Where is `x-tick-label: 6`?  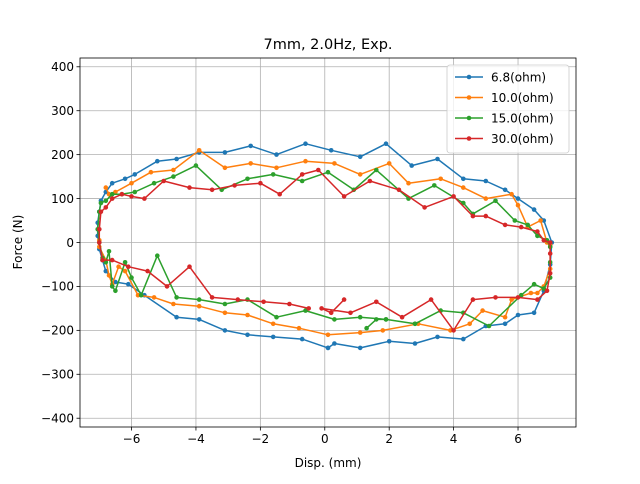
x-tick-label: 6 is located at coordinates (518, 439).